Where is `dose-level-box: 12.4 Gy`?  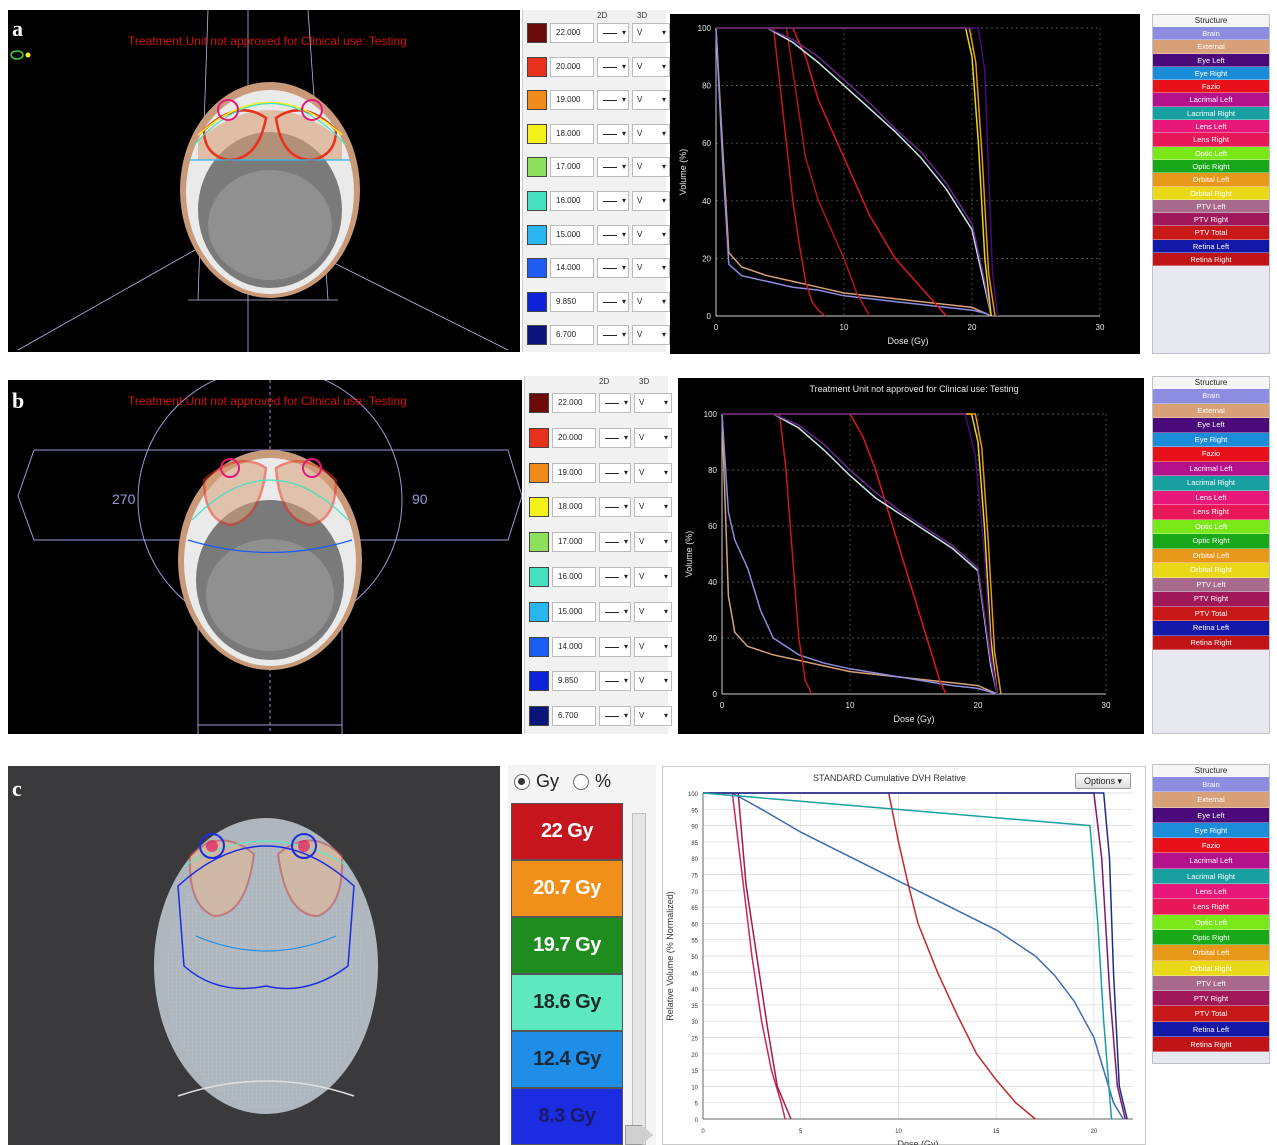
dose-level-box: 12.4 Gy is located at coordinates (567, 1059).